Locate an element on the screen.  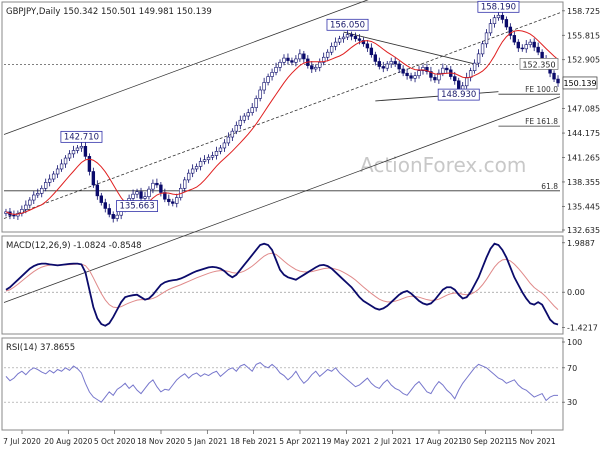
price-tick-label: 141.265 is located at coordinates (583, 158).